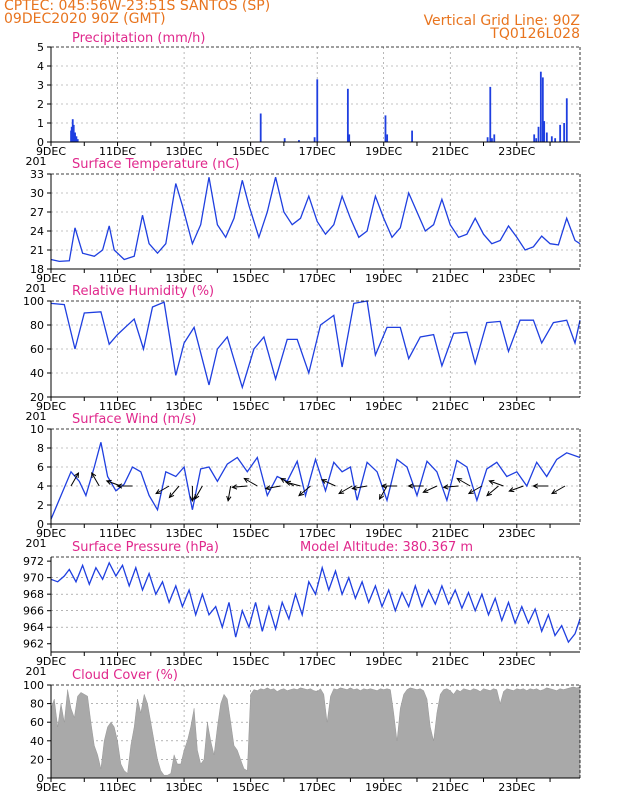 This screenshot has height=800, width=618. I want to click on y-tick-label: 4, so click(40, 486).